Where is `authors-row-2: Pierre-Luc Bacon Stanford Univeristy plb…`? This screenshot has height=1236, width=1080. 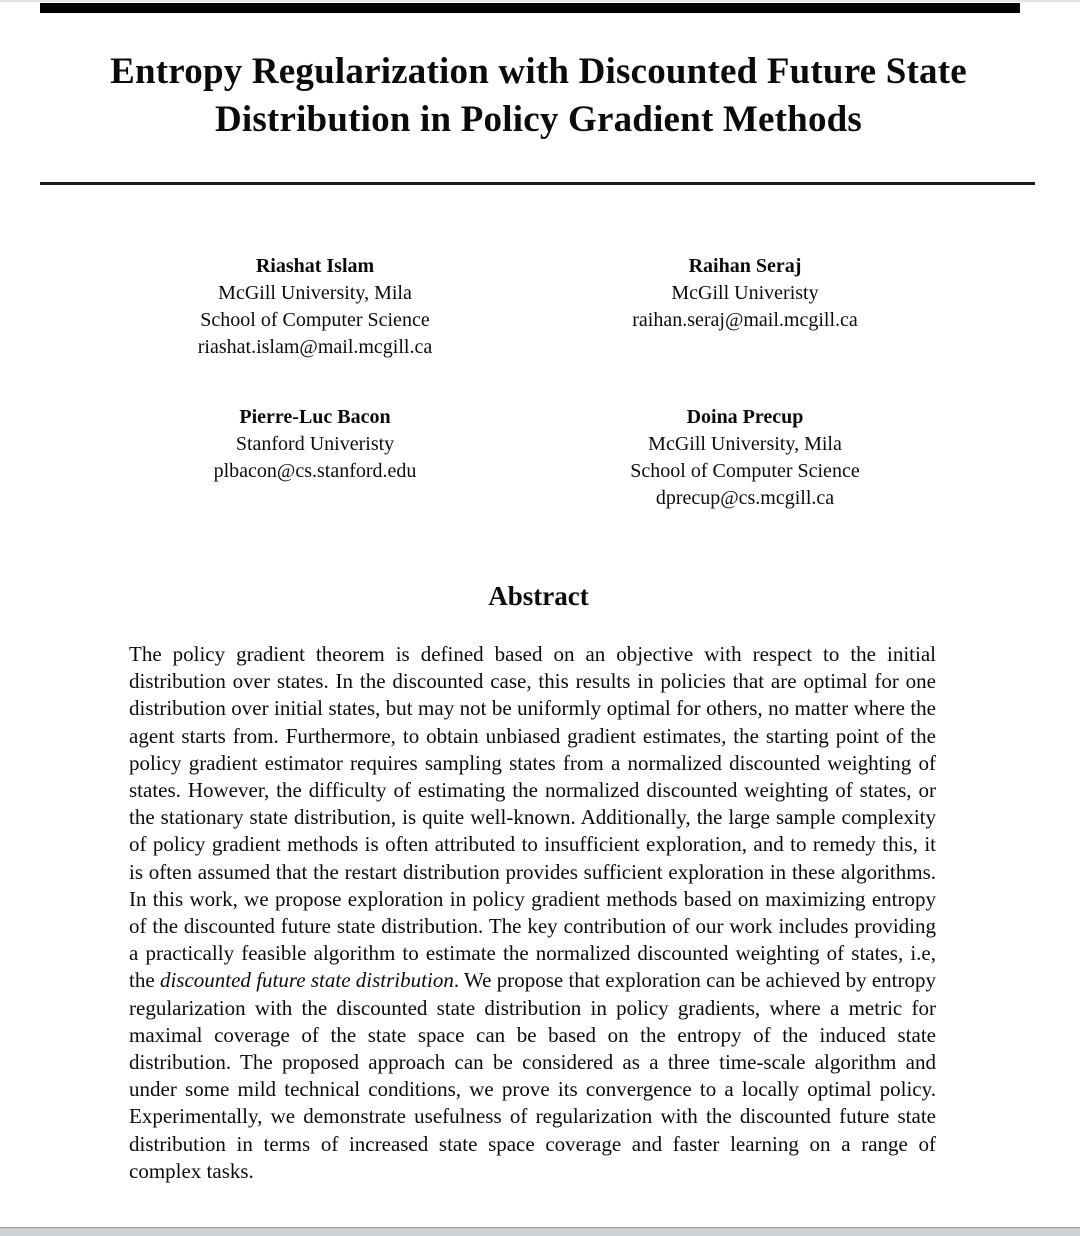 authors-row-2: Pierre-Luc Bacon Stanford Univeristy plb… is located at coordinates (530, 458).